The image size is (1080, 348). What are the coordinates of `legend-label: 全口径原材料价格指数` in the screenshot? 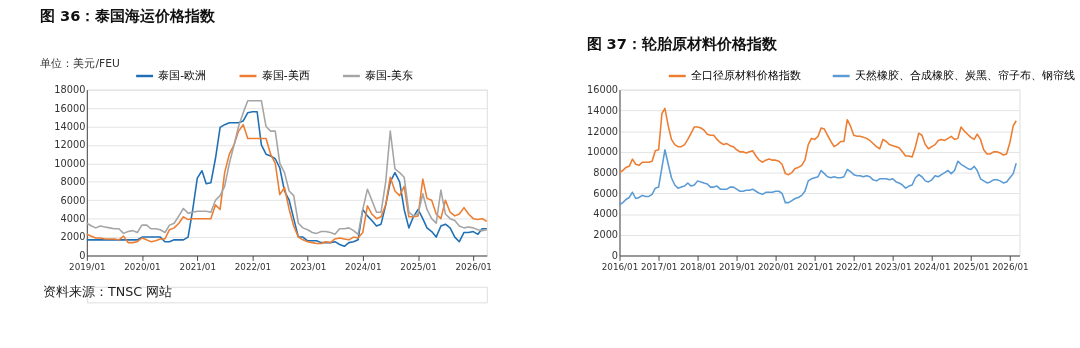 It's located at (745, 75).